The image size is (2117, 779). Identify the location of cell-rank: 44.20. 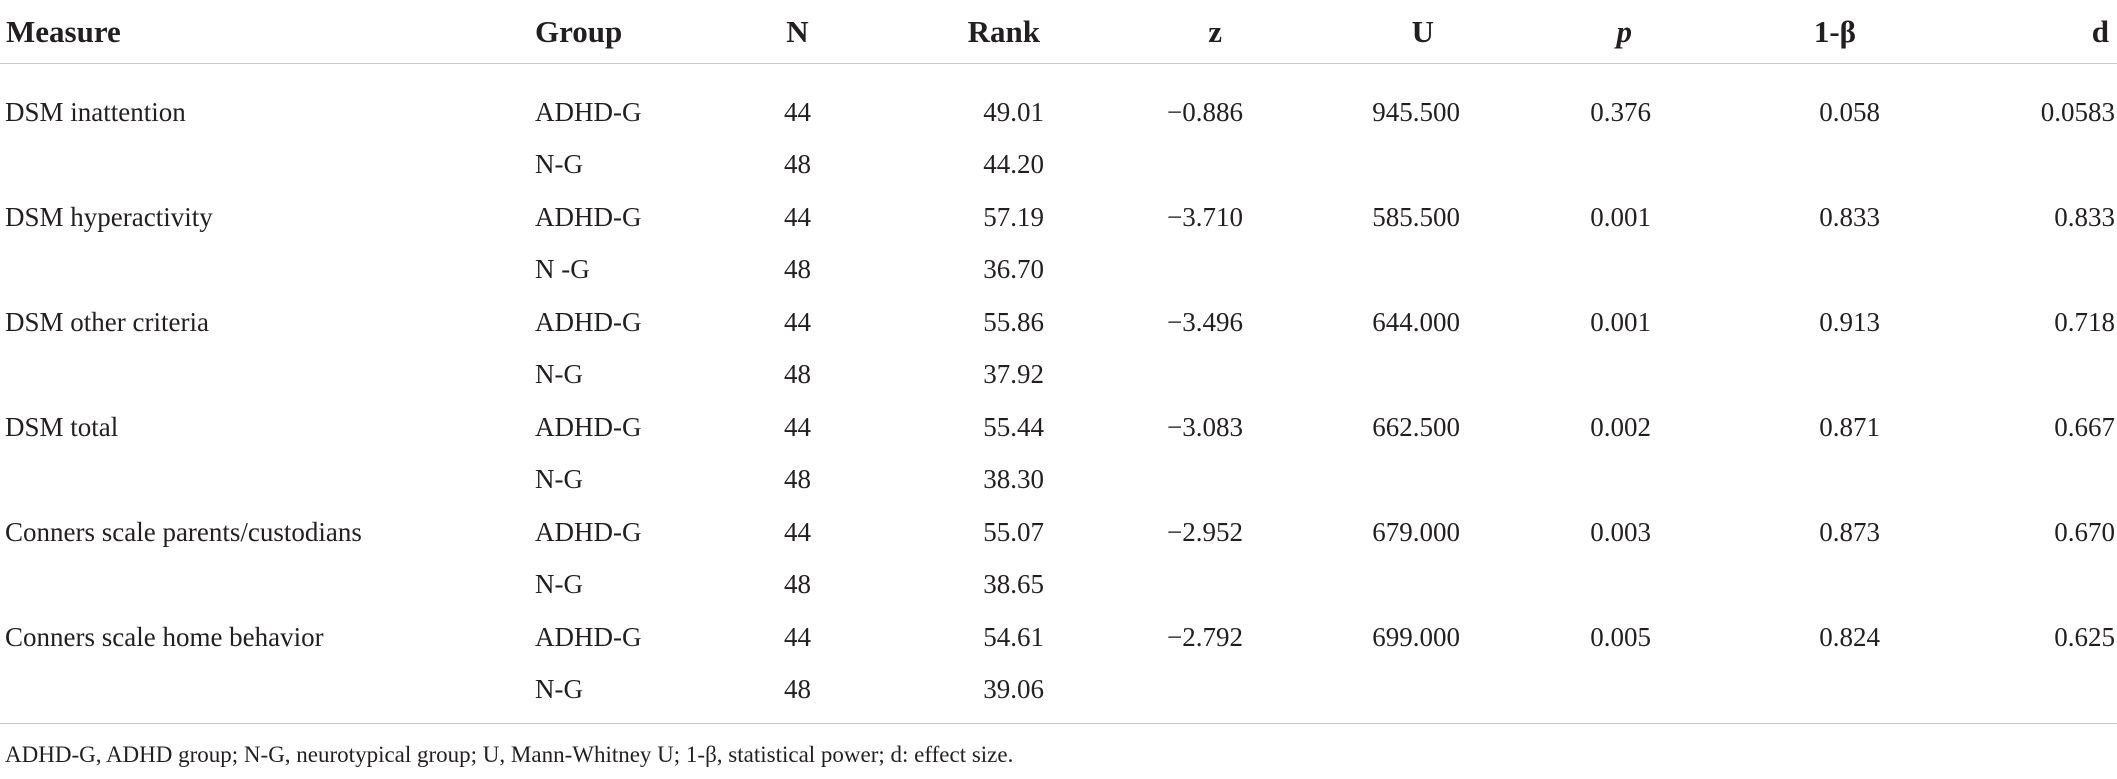
(1013, 164).